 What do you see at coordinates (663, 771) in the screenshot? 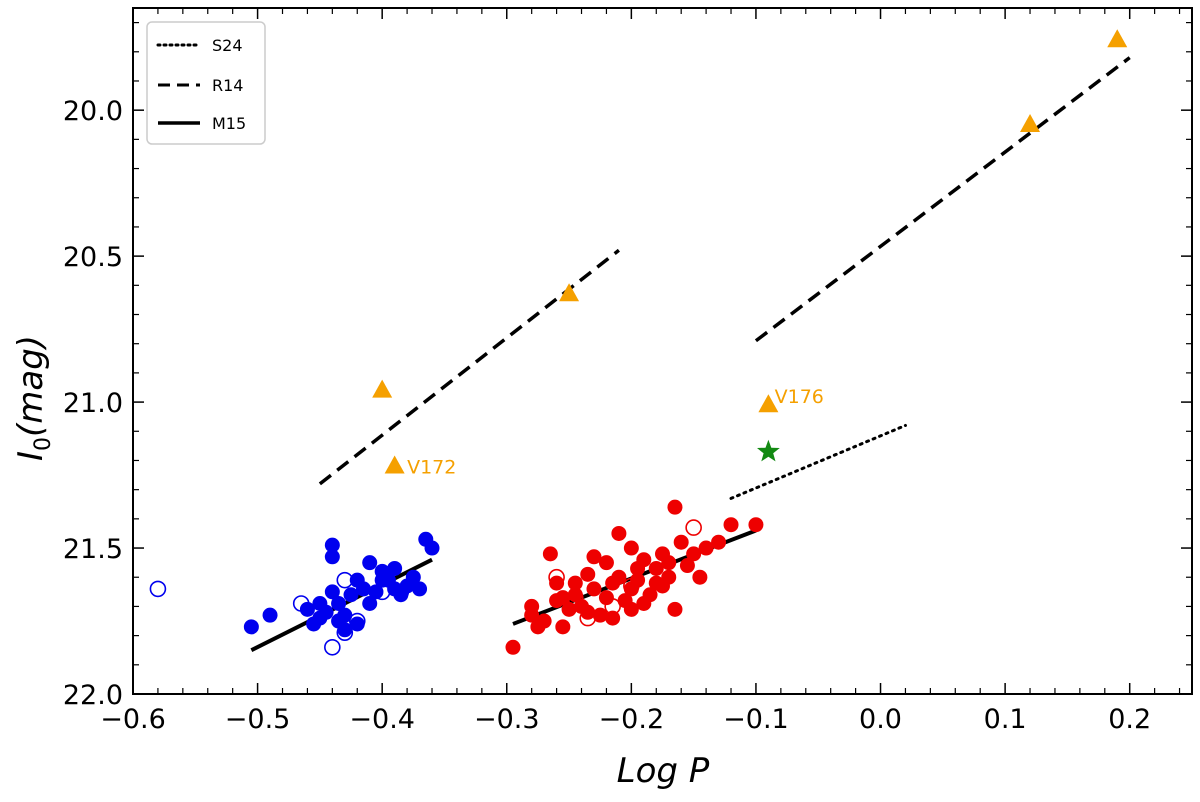
I see `x-axis-label: Log P` at bounding box center [663, 771].